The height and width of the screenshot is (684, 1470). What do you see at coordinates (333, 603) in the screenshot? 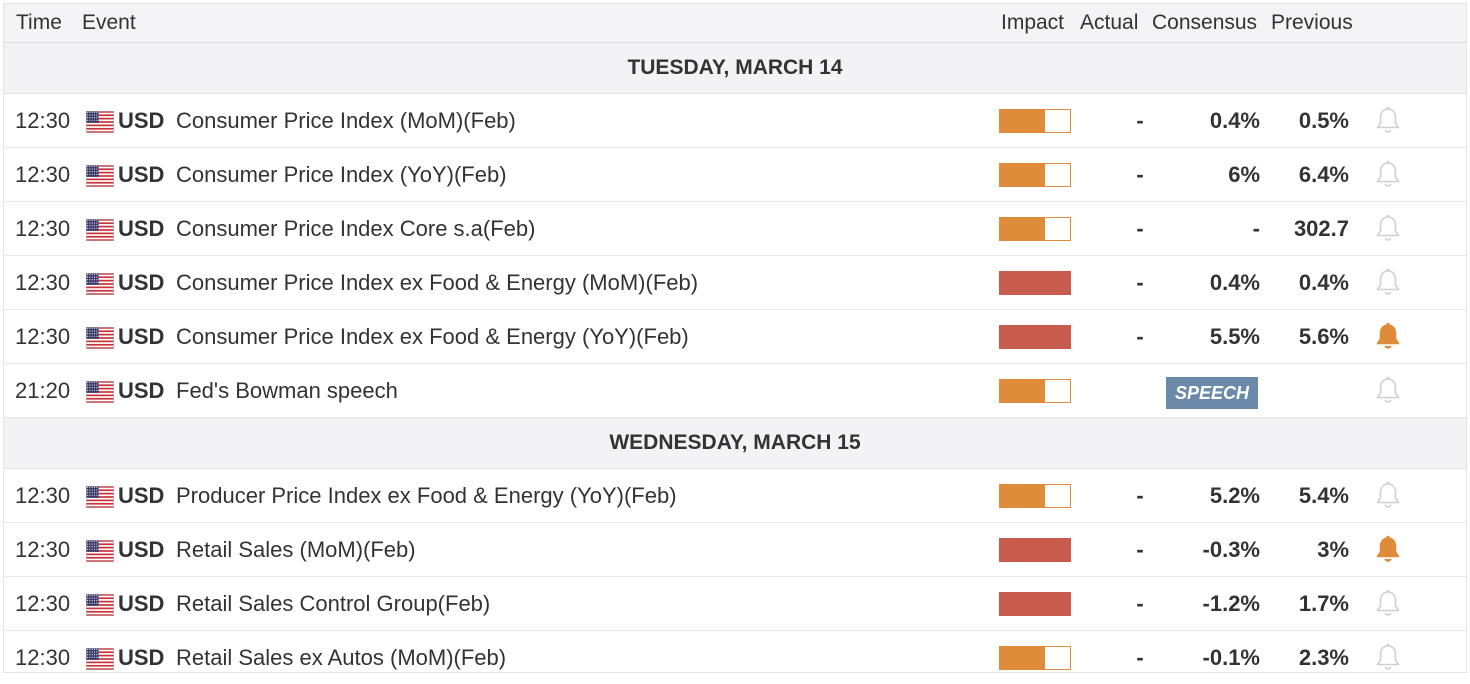
I see `event-name: Retail Sales Control Group(Feb)` at bounding box center [333, 603].